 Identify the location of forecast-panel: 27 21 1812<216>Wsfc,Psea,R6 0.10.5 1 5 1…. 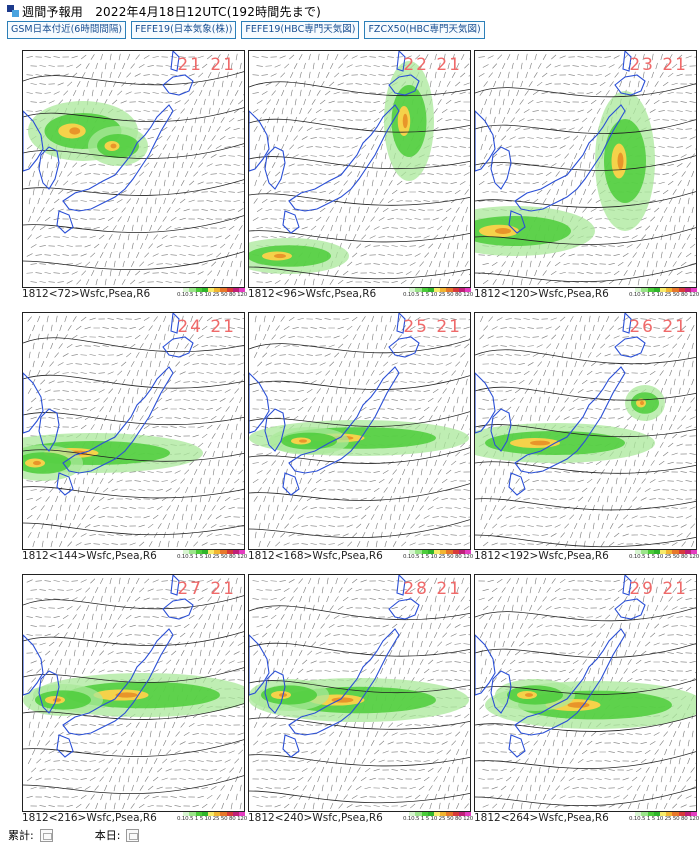
(134, 700).